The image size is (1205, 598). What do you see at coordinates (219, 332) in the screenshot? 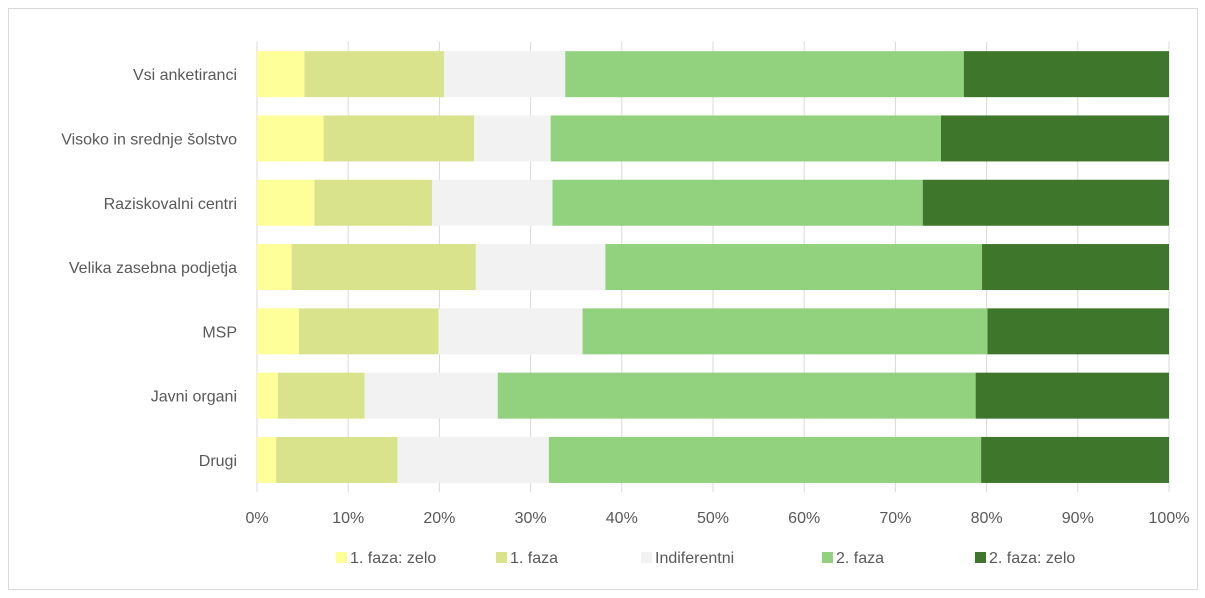
I see `category-label: MSP` at bounding box center [219, 332].